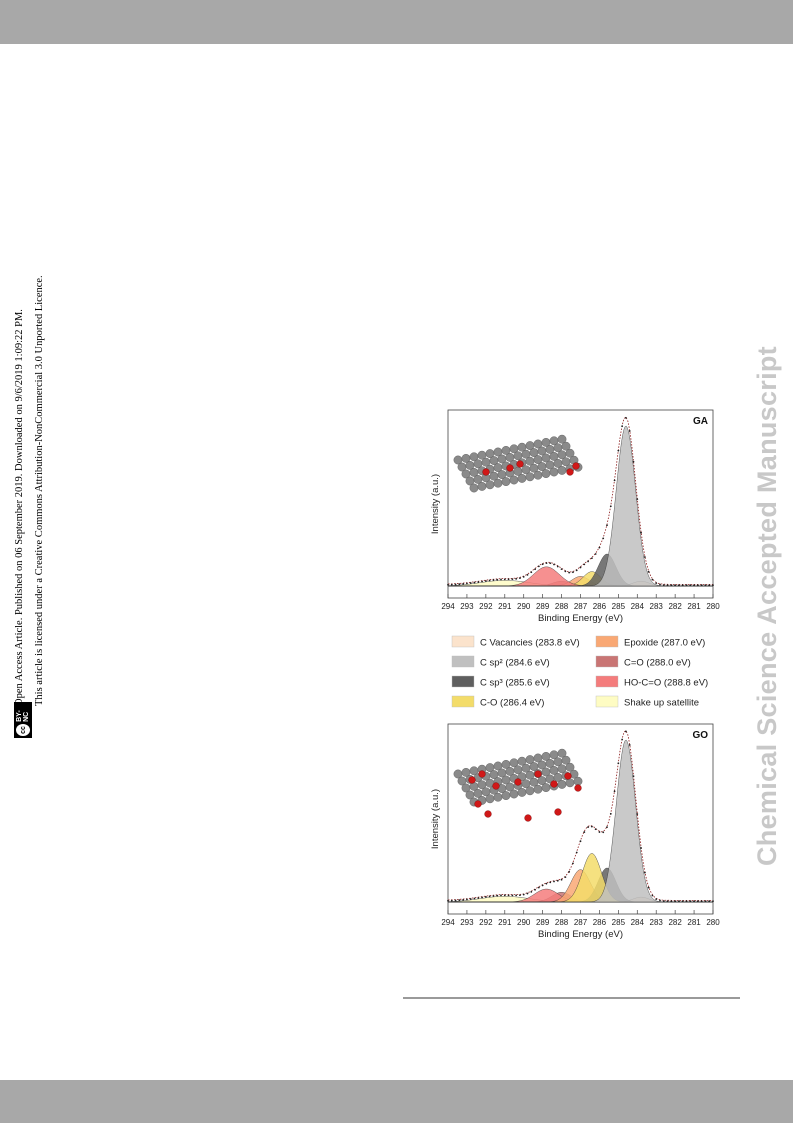 Image resolution: width=793 pixels, height=1123 pixels. Describe the element at coordinates (580, 506) in the screenshot. I see `peak-component` at that location.